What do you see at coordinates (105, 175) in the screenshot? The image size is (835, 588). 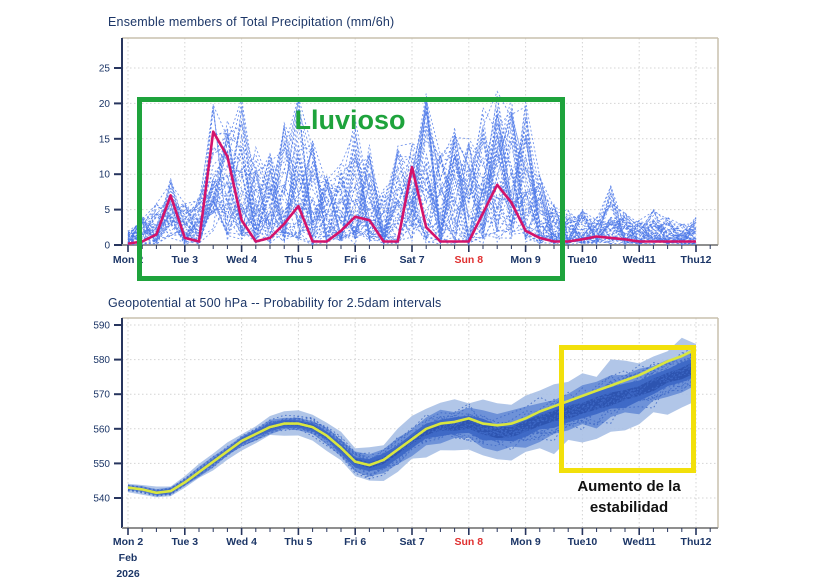 I see `svg-text: 10` at bounding box center [105, 175].